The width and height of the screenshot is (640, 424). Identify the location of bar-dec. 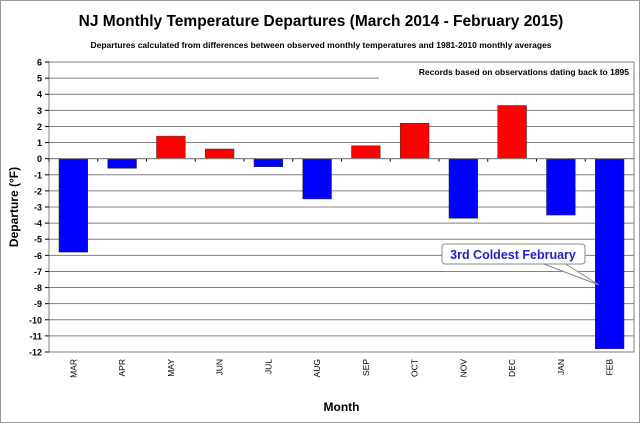
(512, 132).